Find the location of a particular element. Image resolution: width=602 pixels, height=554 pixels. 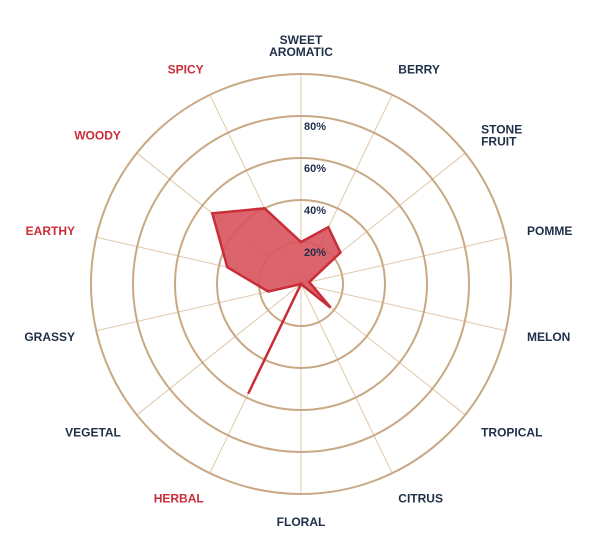

tick-label: 60% is located at coordinates (315, 169).